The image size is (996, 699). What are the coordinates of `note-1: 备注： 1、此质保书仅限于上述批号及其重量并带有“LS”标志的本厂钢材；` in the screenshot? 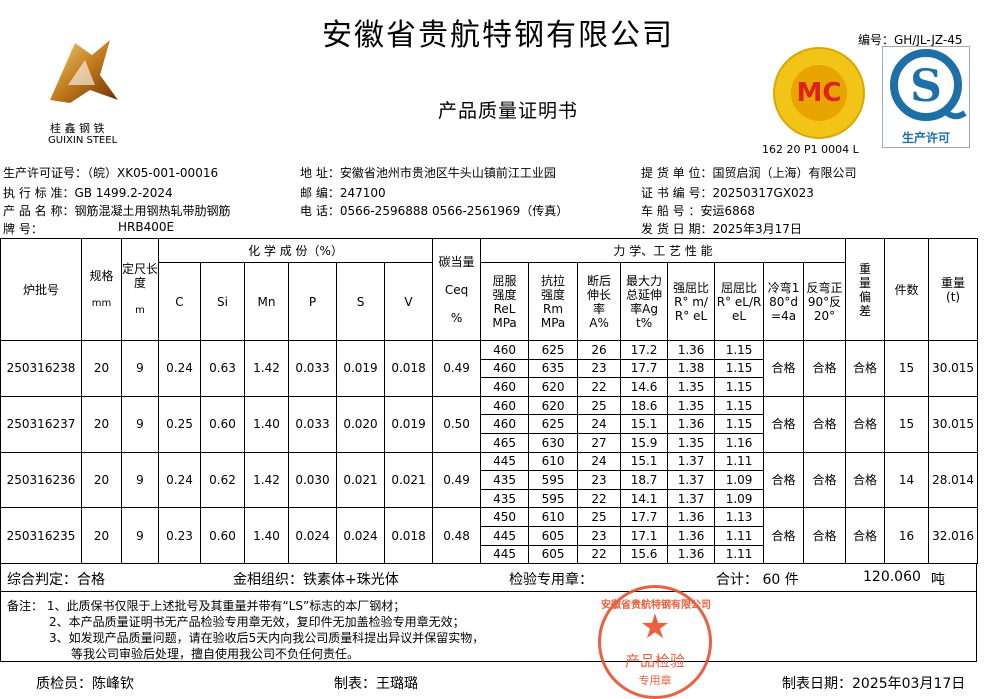 It's located at (206, 606).